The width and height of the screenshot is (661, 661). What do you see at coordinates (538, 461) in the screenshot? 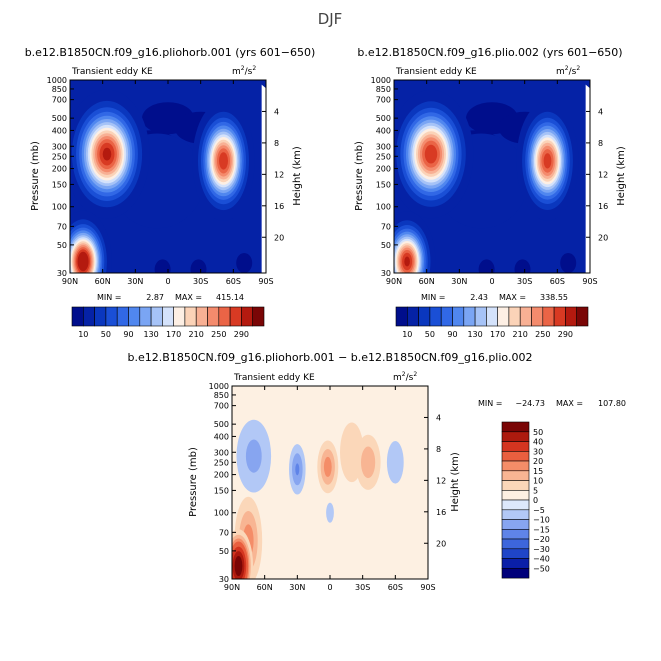
I see `colorbar-label: 20` at bounding box center [538, 461].